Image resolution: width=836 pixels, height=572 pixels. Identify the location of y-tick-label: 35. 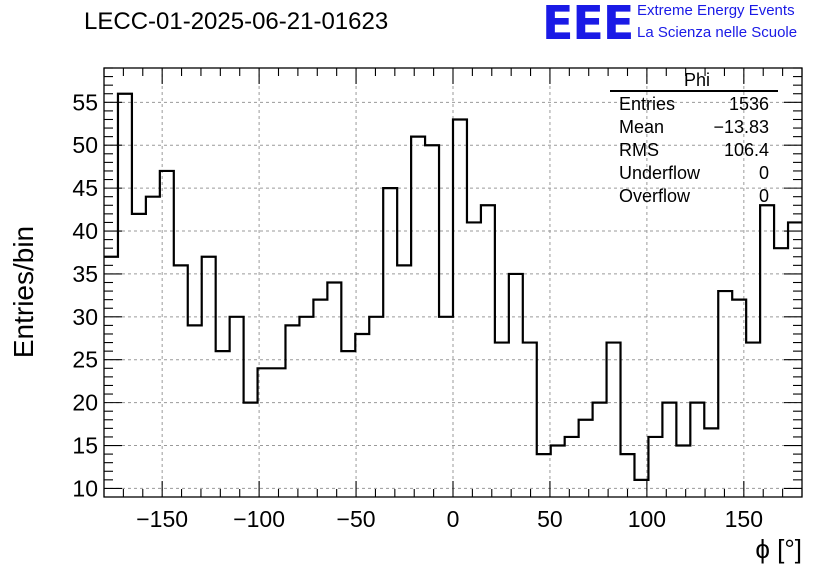
(85, 274).